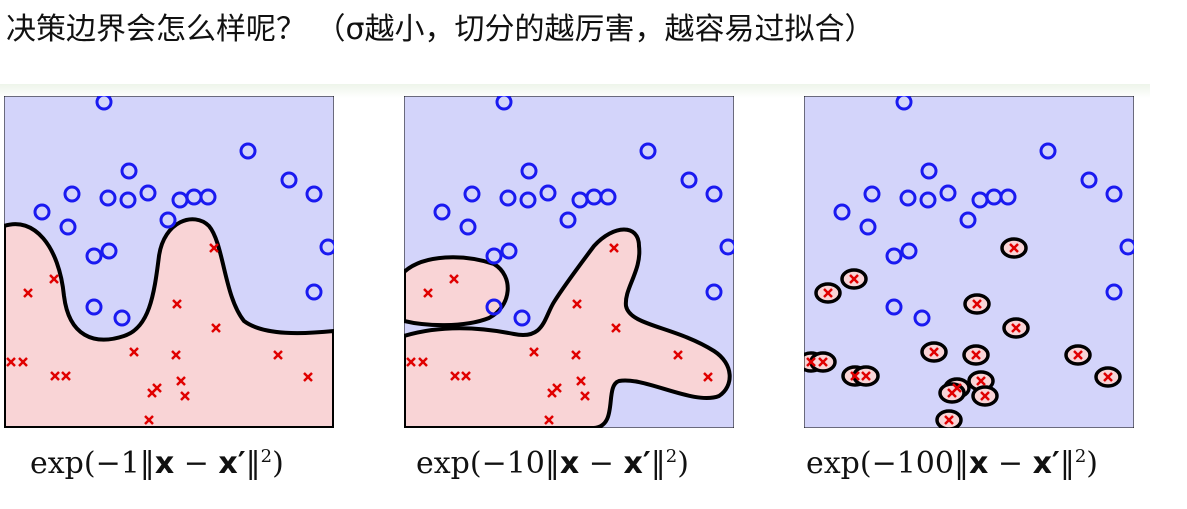 The height and width of the screenshot is (509, 1187). What do you see at coordinates (552, 463) in the screenshot?
I see `kernel-caption-2: exp(−10‖x − x′‖2)` at bounding box center [552, 463].